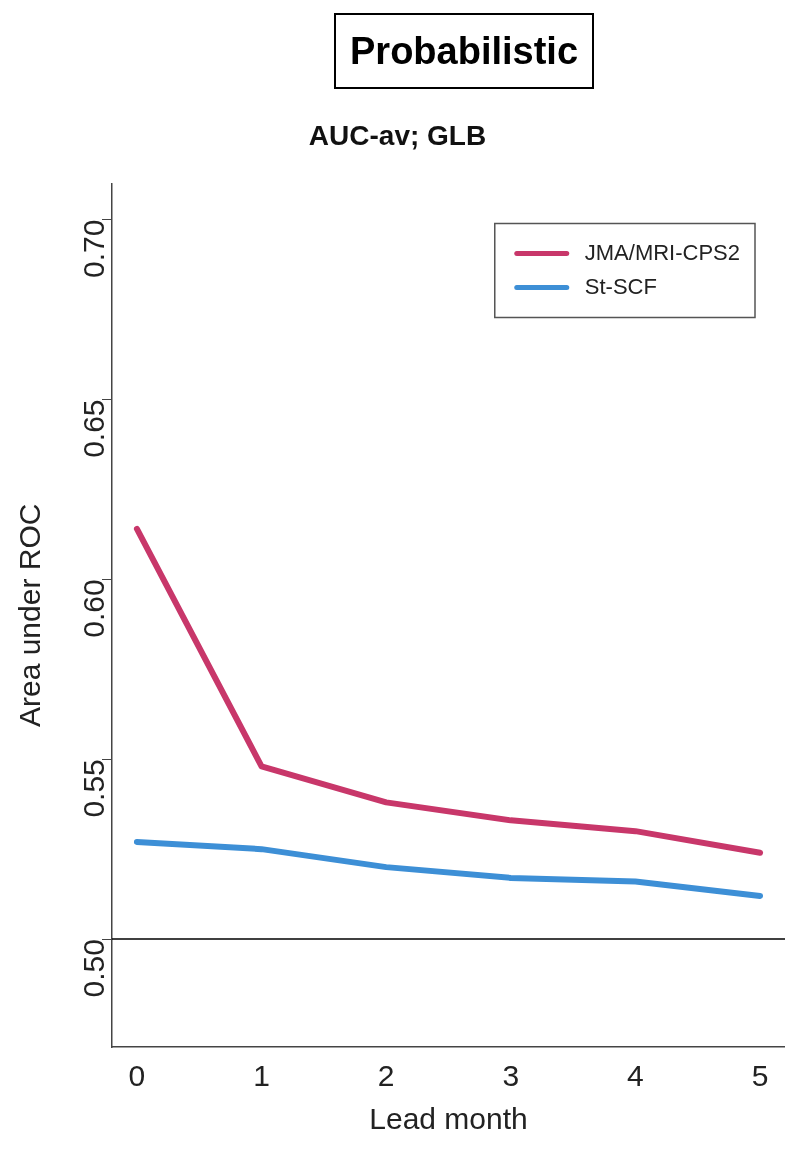 This screenshot has height=1153, width=785. I want to click on y-tick-label: 0.65, so click(94, 428).